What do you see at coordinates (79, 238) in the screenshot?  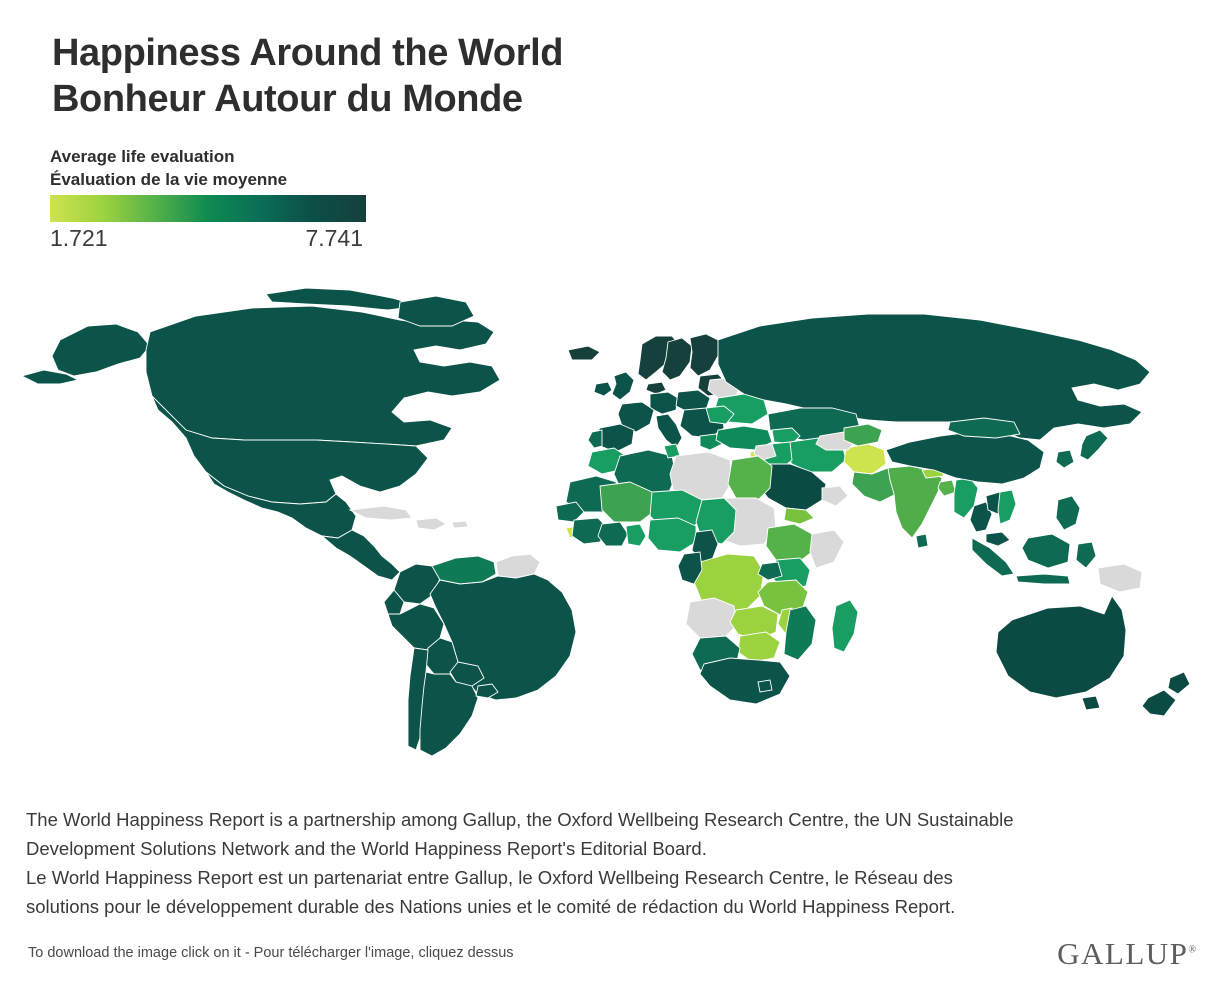 I see `legend-min-value: 1.721` at bounding box center [79, 238].